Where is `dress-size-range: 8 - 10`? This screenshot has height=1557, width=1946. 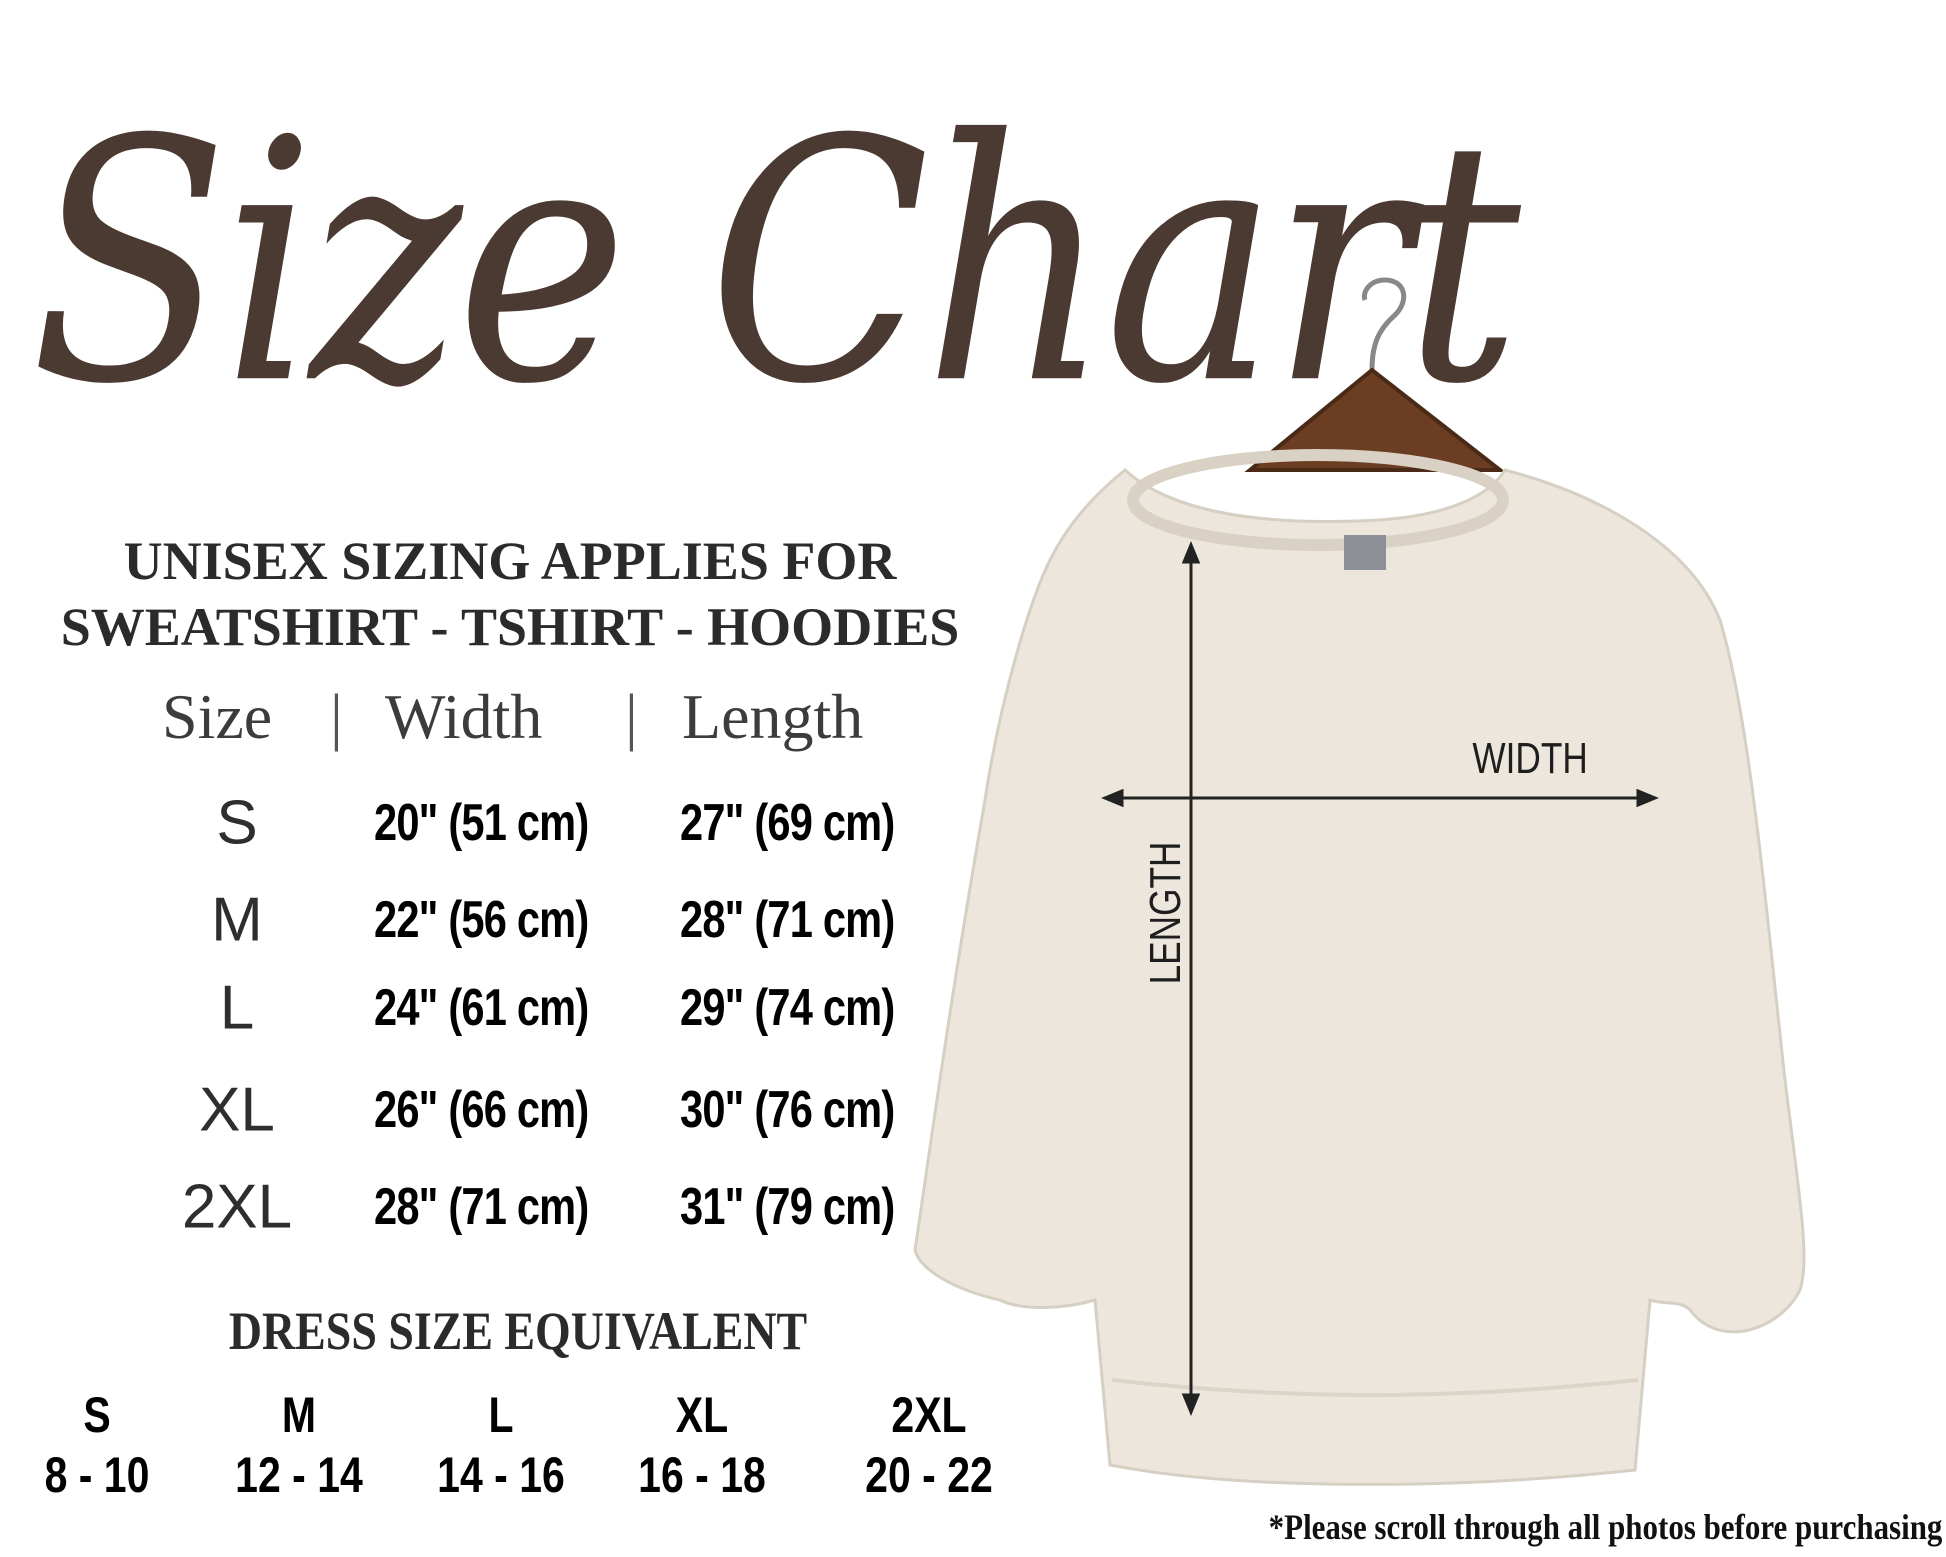
dress-size-range: 8 - 10 is located at coordinates (97, 1475).